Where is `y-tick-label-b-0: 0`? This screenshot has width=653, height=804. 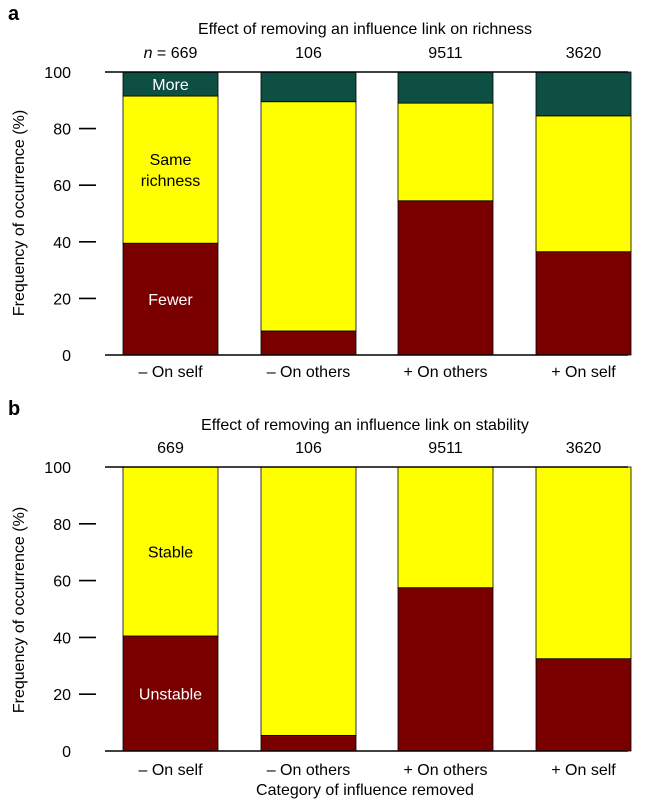 y-tick-label-b-0: 0 is located at coordinates (66, 752).